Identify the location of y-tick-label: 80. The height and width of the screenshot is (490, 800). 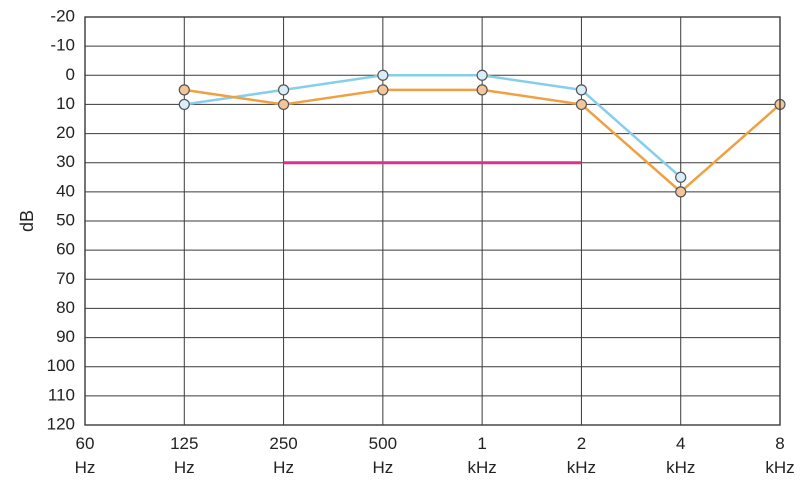
(65, 307).